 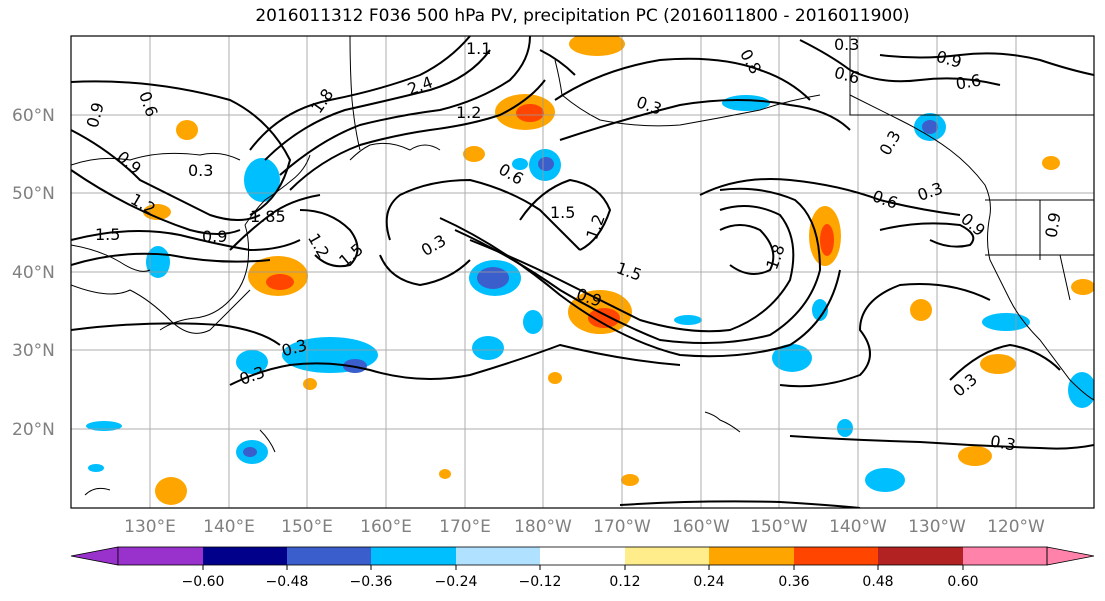 What do you see at coordinates (1016, 527) in the screenshot?
I see `lon-label: 120°W` at bounding box center [1016, 527].